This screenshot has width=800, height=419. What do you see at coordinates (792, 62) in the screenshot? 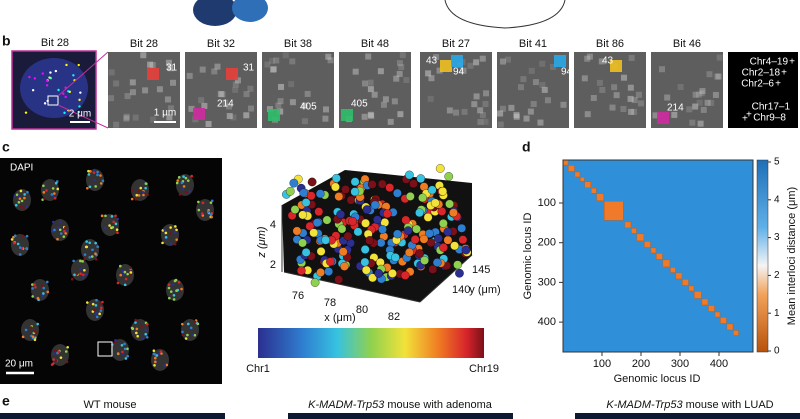
I see `plus: +` at bounding box center [792, 62].